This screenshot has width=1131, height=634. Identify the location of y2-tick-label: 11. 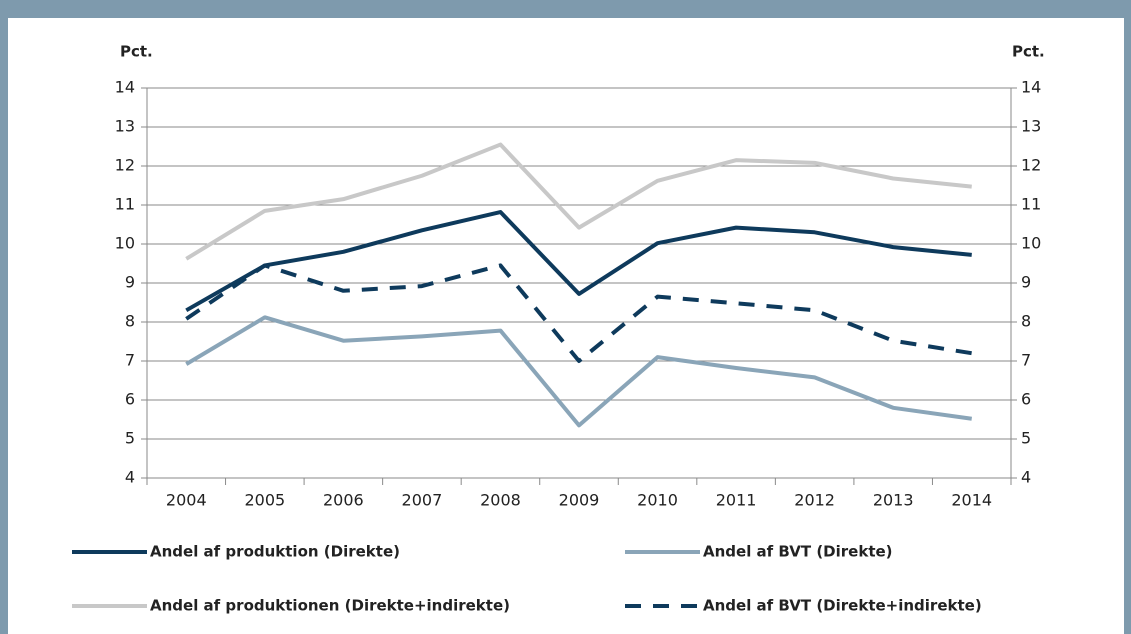
(1031, 204).